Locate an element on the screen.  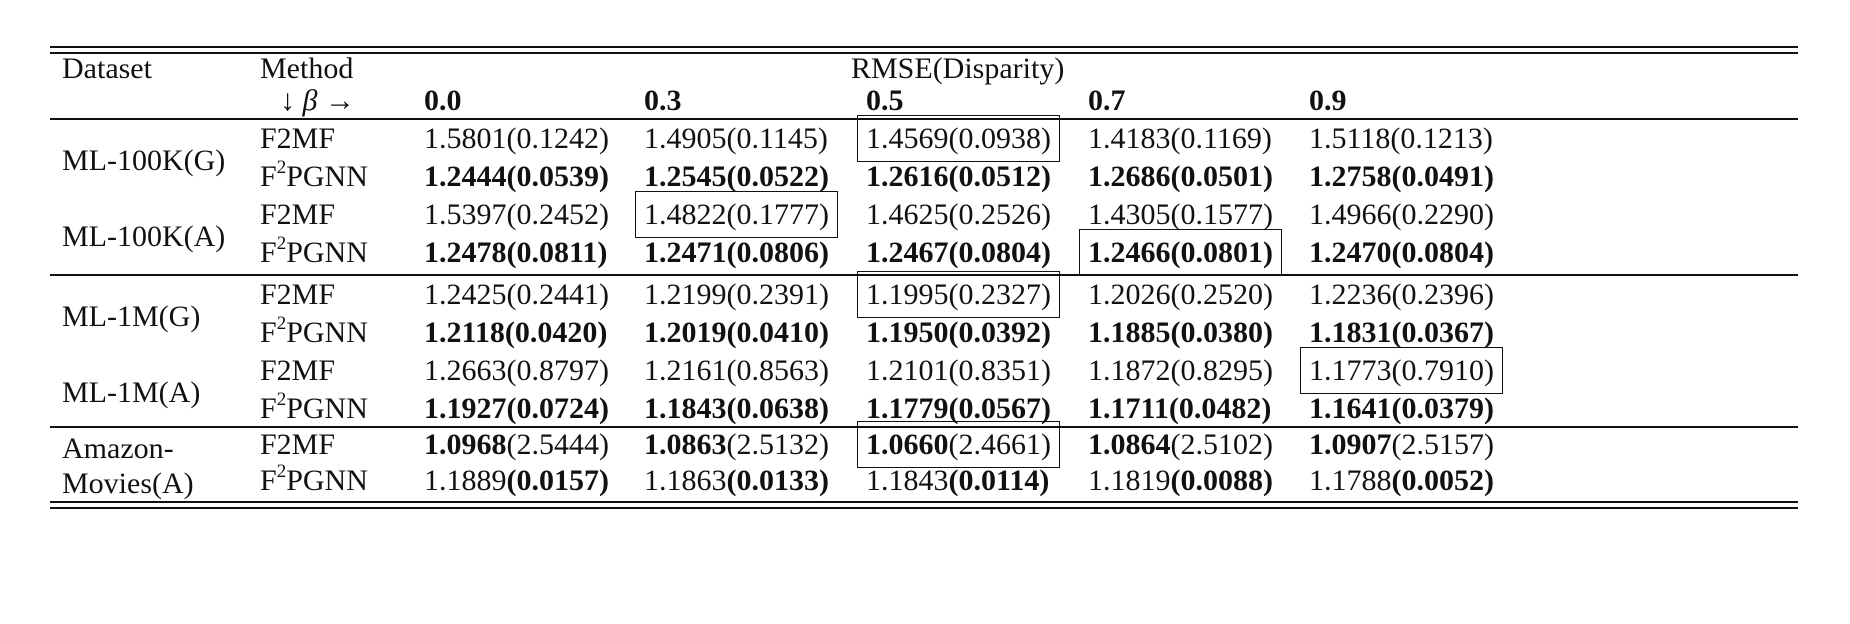
cell-content: 1.0864(2.5102) is located at coordinates (1180, 444).